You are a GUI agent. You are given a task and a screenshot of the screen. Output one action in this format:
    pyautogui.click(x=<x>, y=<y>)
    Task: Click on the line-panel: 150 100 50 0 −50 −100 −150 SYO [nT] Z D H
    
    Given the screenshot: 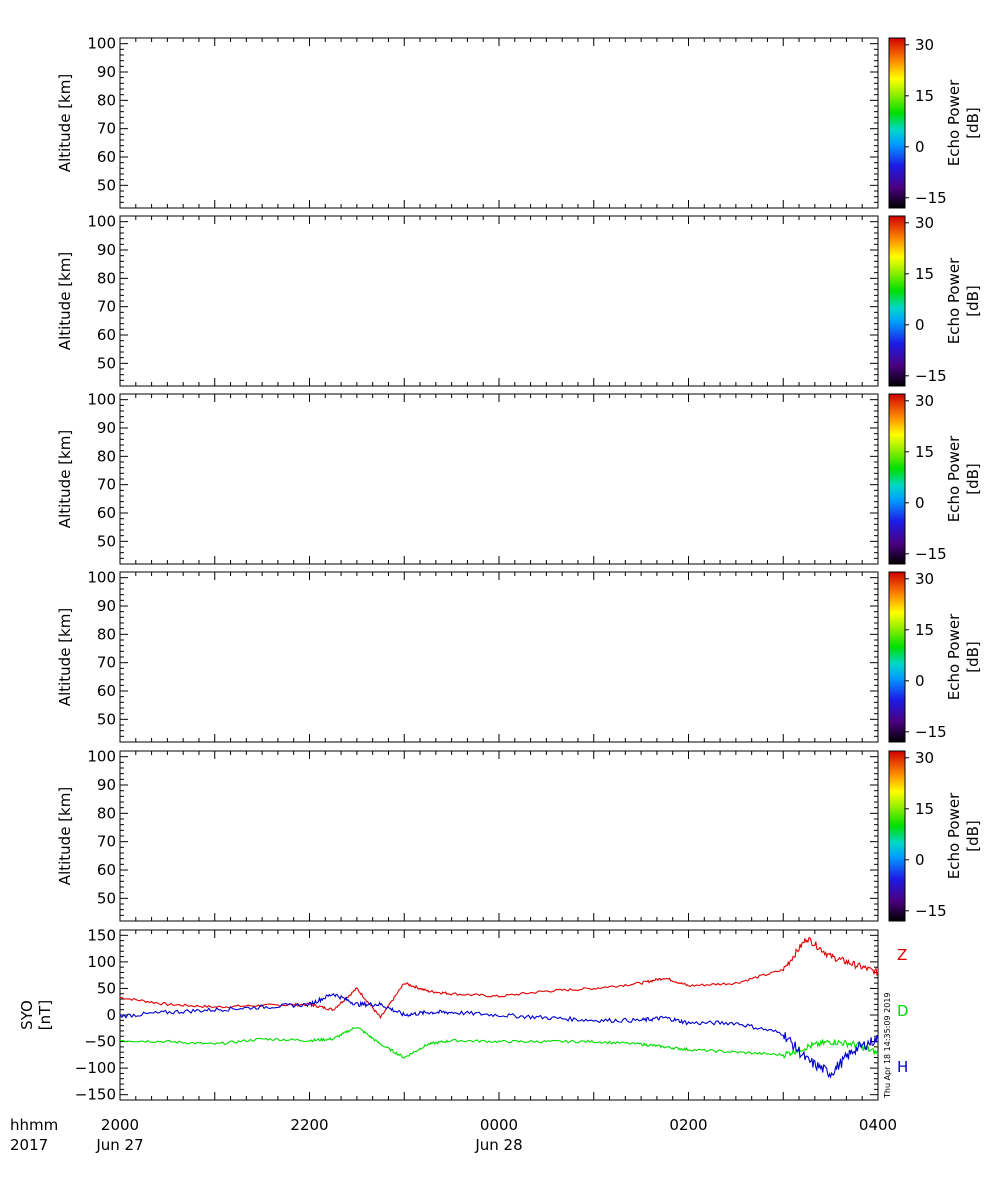 What is the action you would take?
    pyautogui.click(x=463, y=1014)
    